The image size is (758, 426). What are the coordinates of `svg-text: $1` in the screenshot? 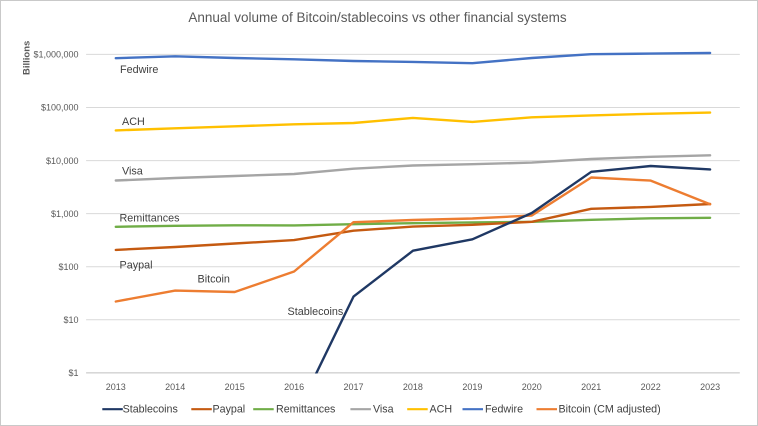 It's located at (73, 373).